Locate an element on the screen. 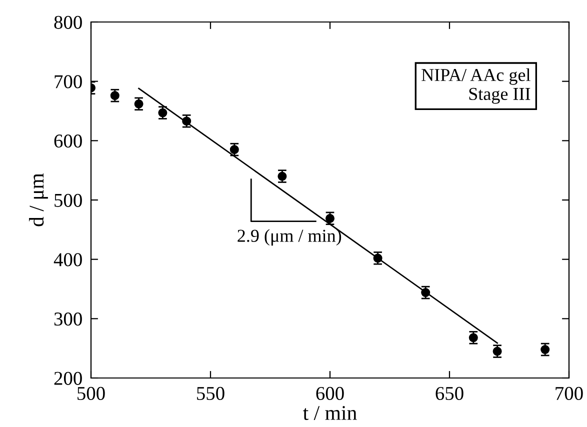 The width and height of the screenshot is (587, 427). x-tick-label: 500 is located at coordinates (91, 393).